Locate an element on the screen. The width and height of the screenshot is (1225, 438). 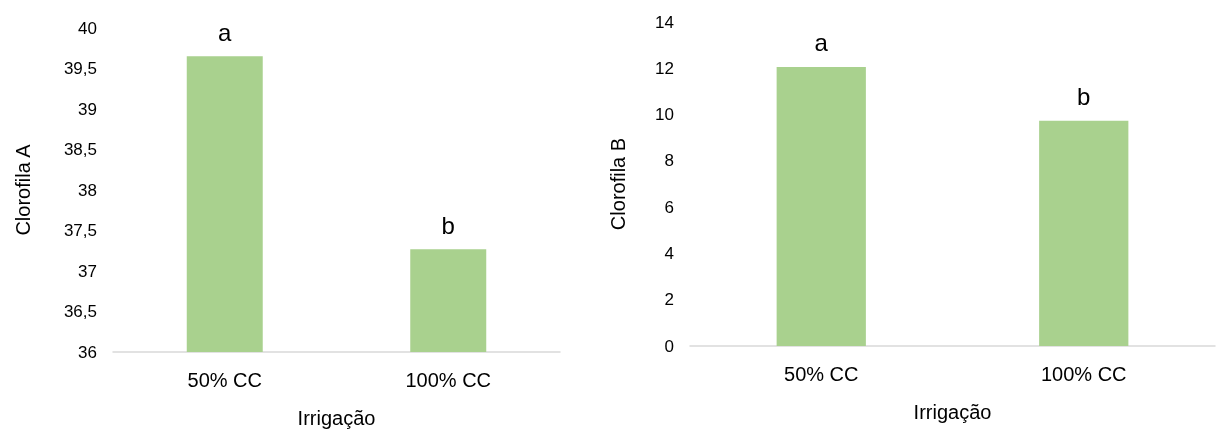
y-tick-label: 4 is located at coordinates (669, 253).